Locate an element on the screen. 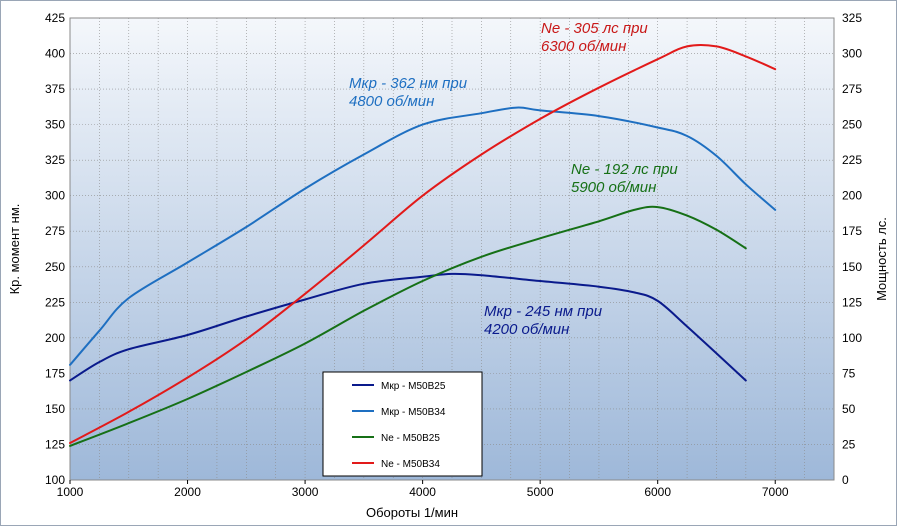  x-axis-label: Обороты 1/мин is located at coordinates (412, 512).